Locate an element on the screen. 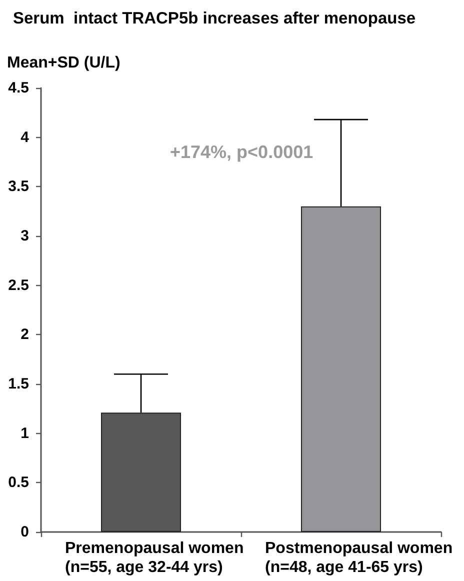 This screenshot has width=464, height=581. y-tick-label: 3 is located at coordinates (24, 236).